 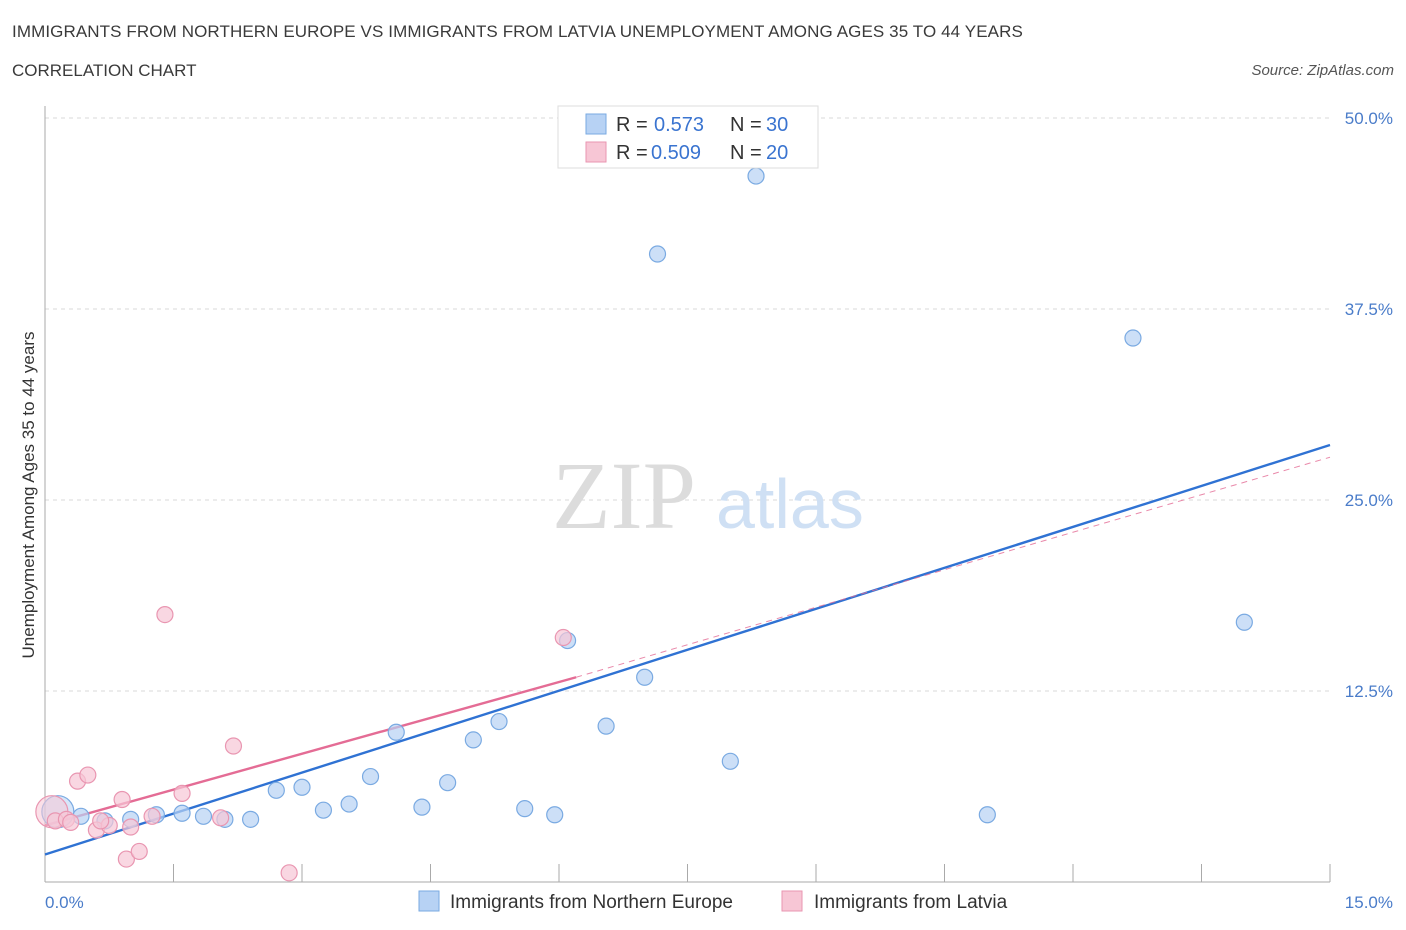 I want to click on y-tick-label-1: 25.0%, so click(x=1369, y=500).